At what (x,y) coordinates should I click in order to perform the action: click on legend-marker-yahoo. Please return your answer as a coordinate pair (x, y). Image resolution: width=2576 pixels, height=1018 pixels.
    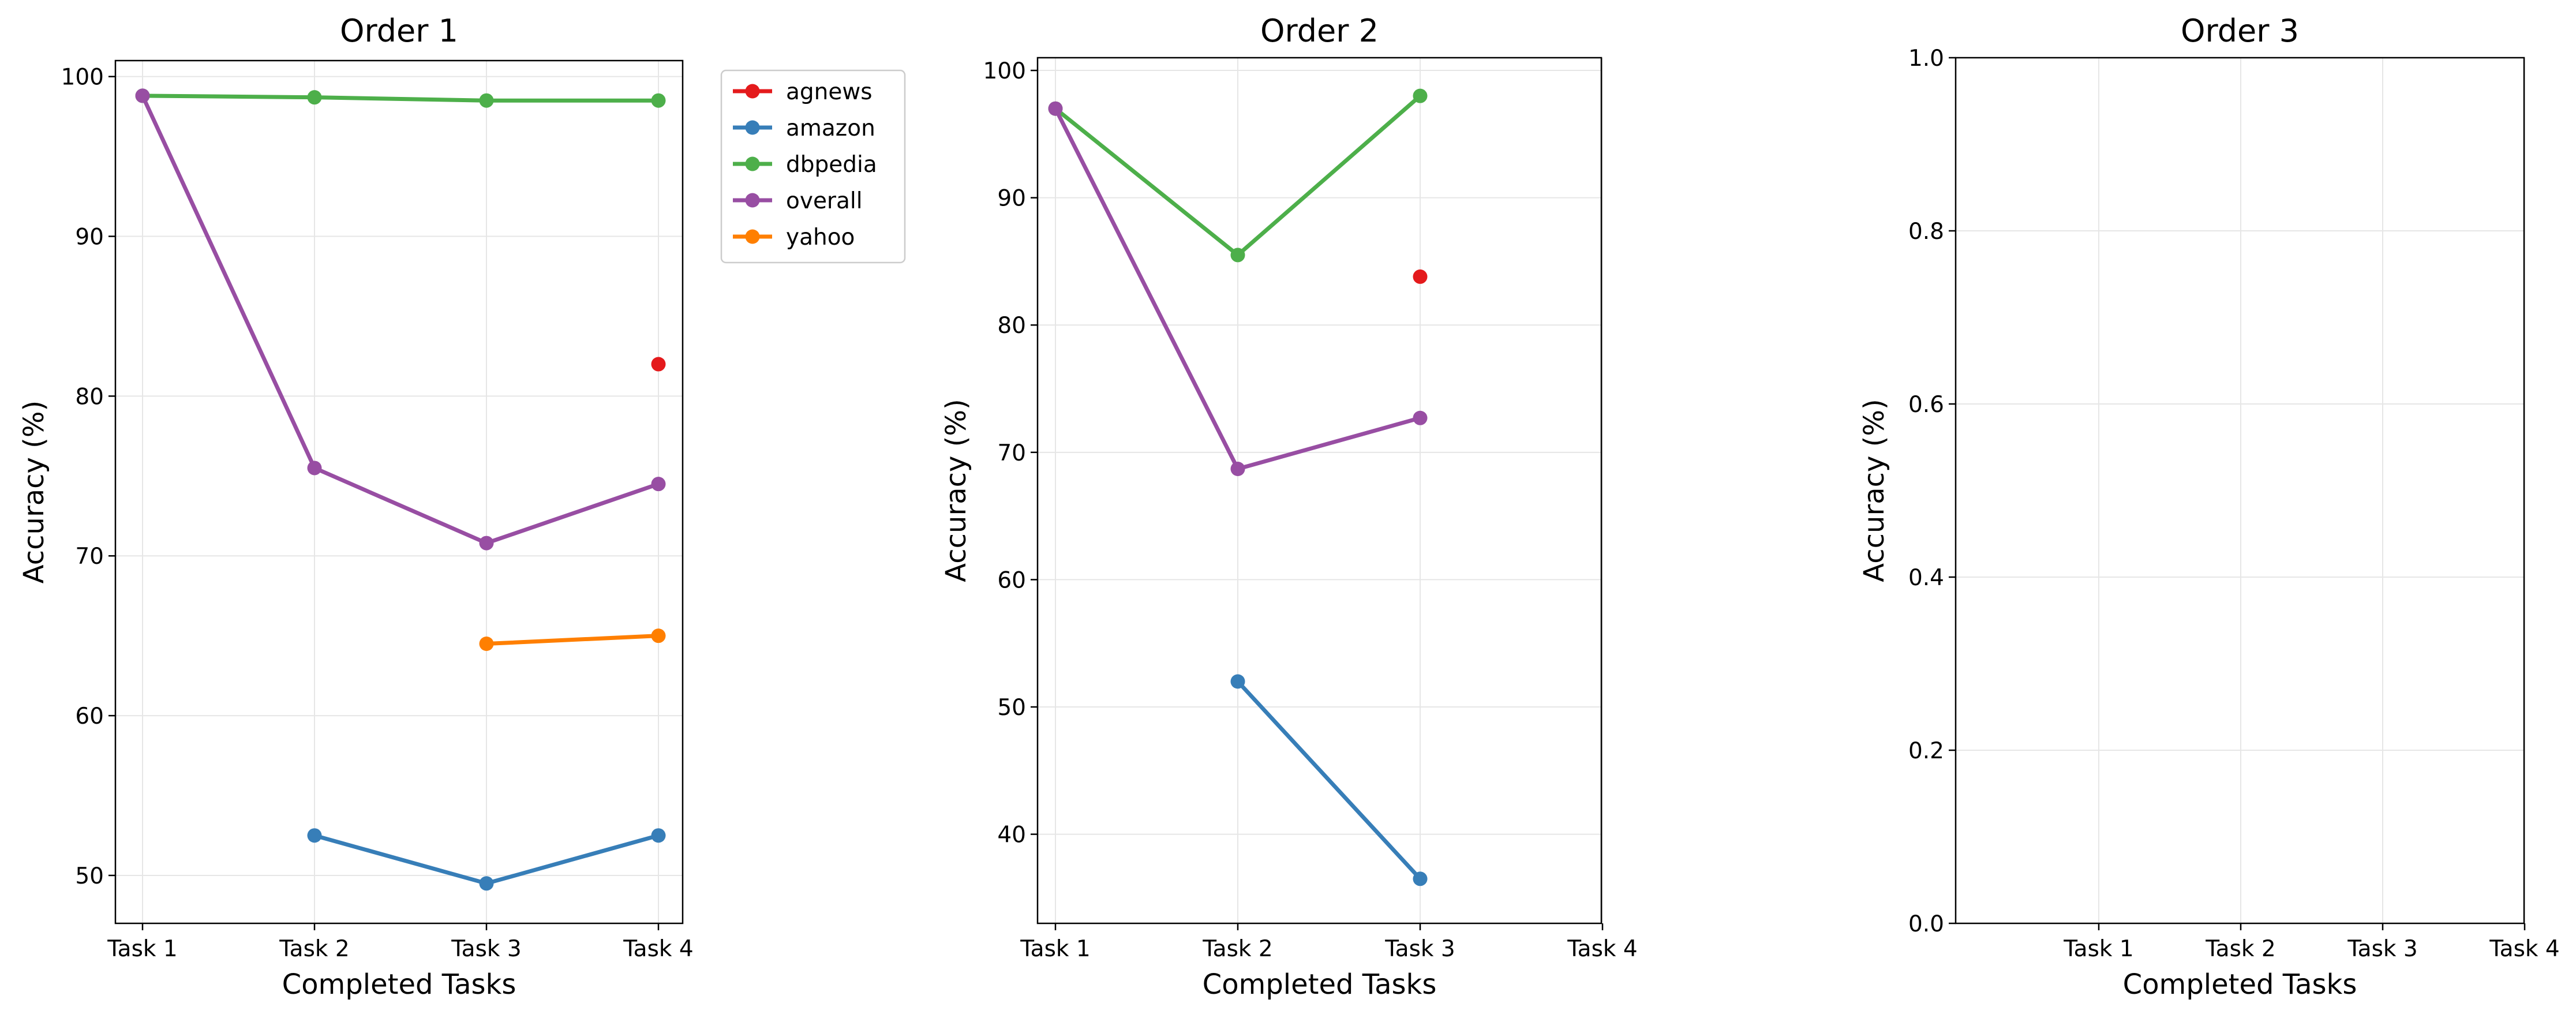
    Looking at the image, I should click on (752, 236).